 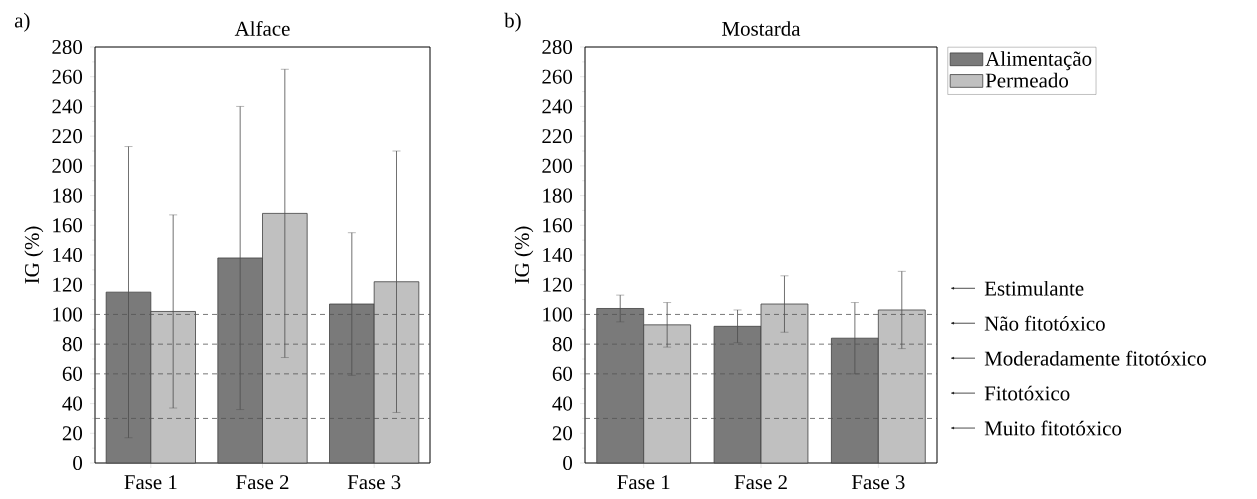 I want to click on legend-label: Alimentação, so click(x=1038, y=61).